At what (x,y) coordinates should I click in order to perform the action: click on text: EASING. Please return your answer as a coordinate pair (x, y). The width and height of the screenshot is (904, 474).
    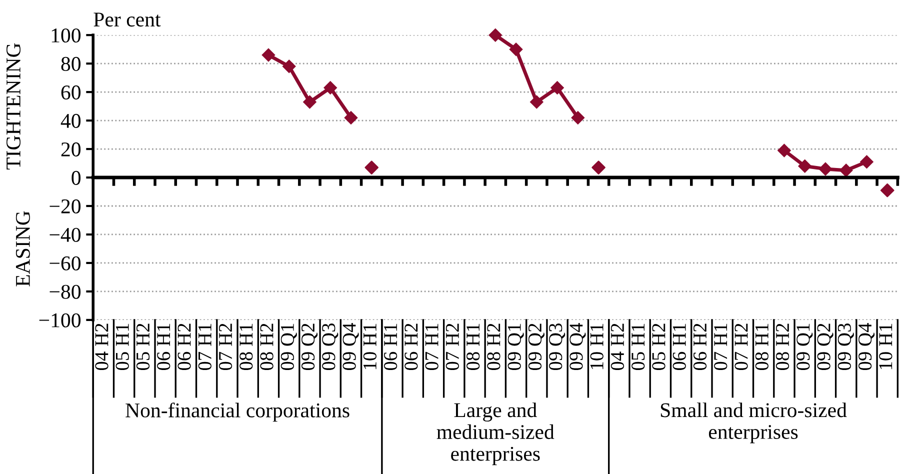
    Looking at the image, I should click on (23, 248).